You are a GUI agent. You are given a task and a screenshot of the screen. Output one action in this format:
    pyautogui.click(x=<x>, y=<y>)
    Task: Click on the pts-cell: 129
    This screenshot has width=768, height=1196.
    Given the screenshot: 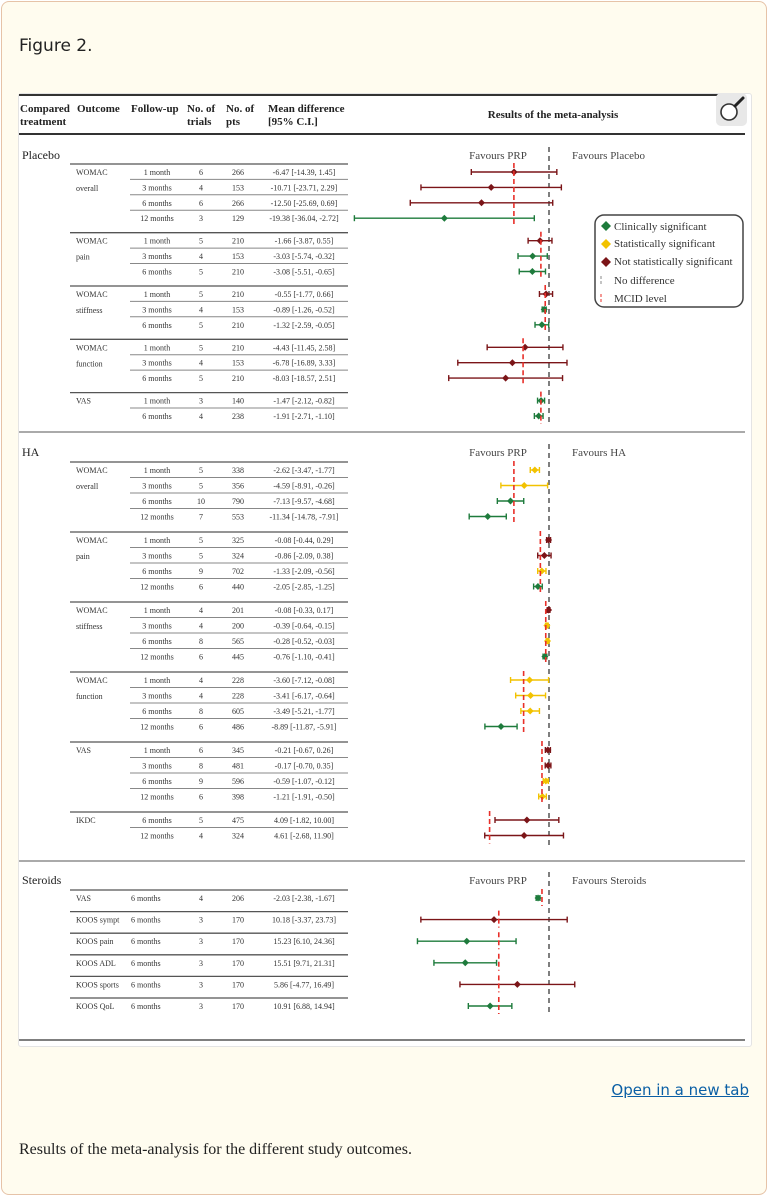 What is the action you would take?
    pyautogui.click(x=238, y=218)
    